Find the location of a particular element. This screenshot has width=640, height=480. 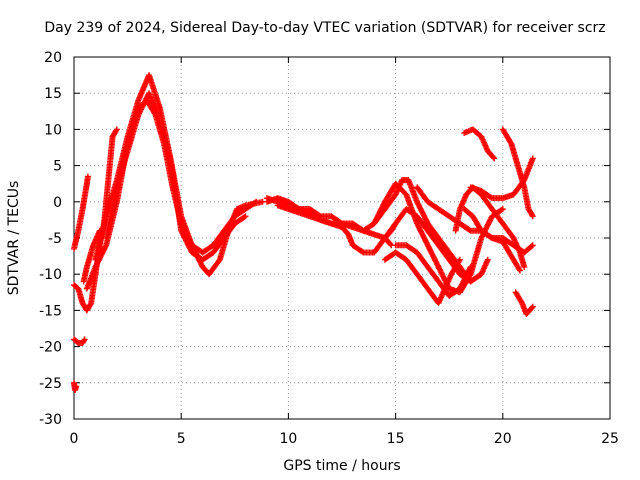

y-tick-label: -25 is located at coordinates (50, 384).